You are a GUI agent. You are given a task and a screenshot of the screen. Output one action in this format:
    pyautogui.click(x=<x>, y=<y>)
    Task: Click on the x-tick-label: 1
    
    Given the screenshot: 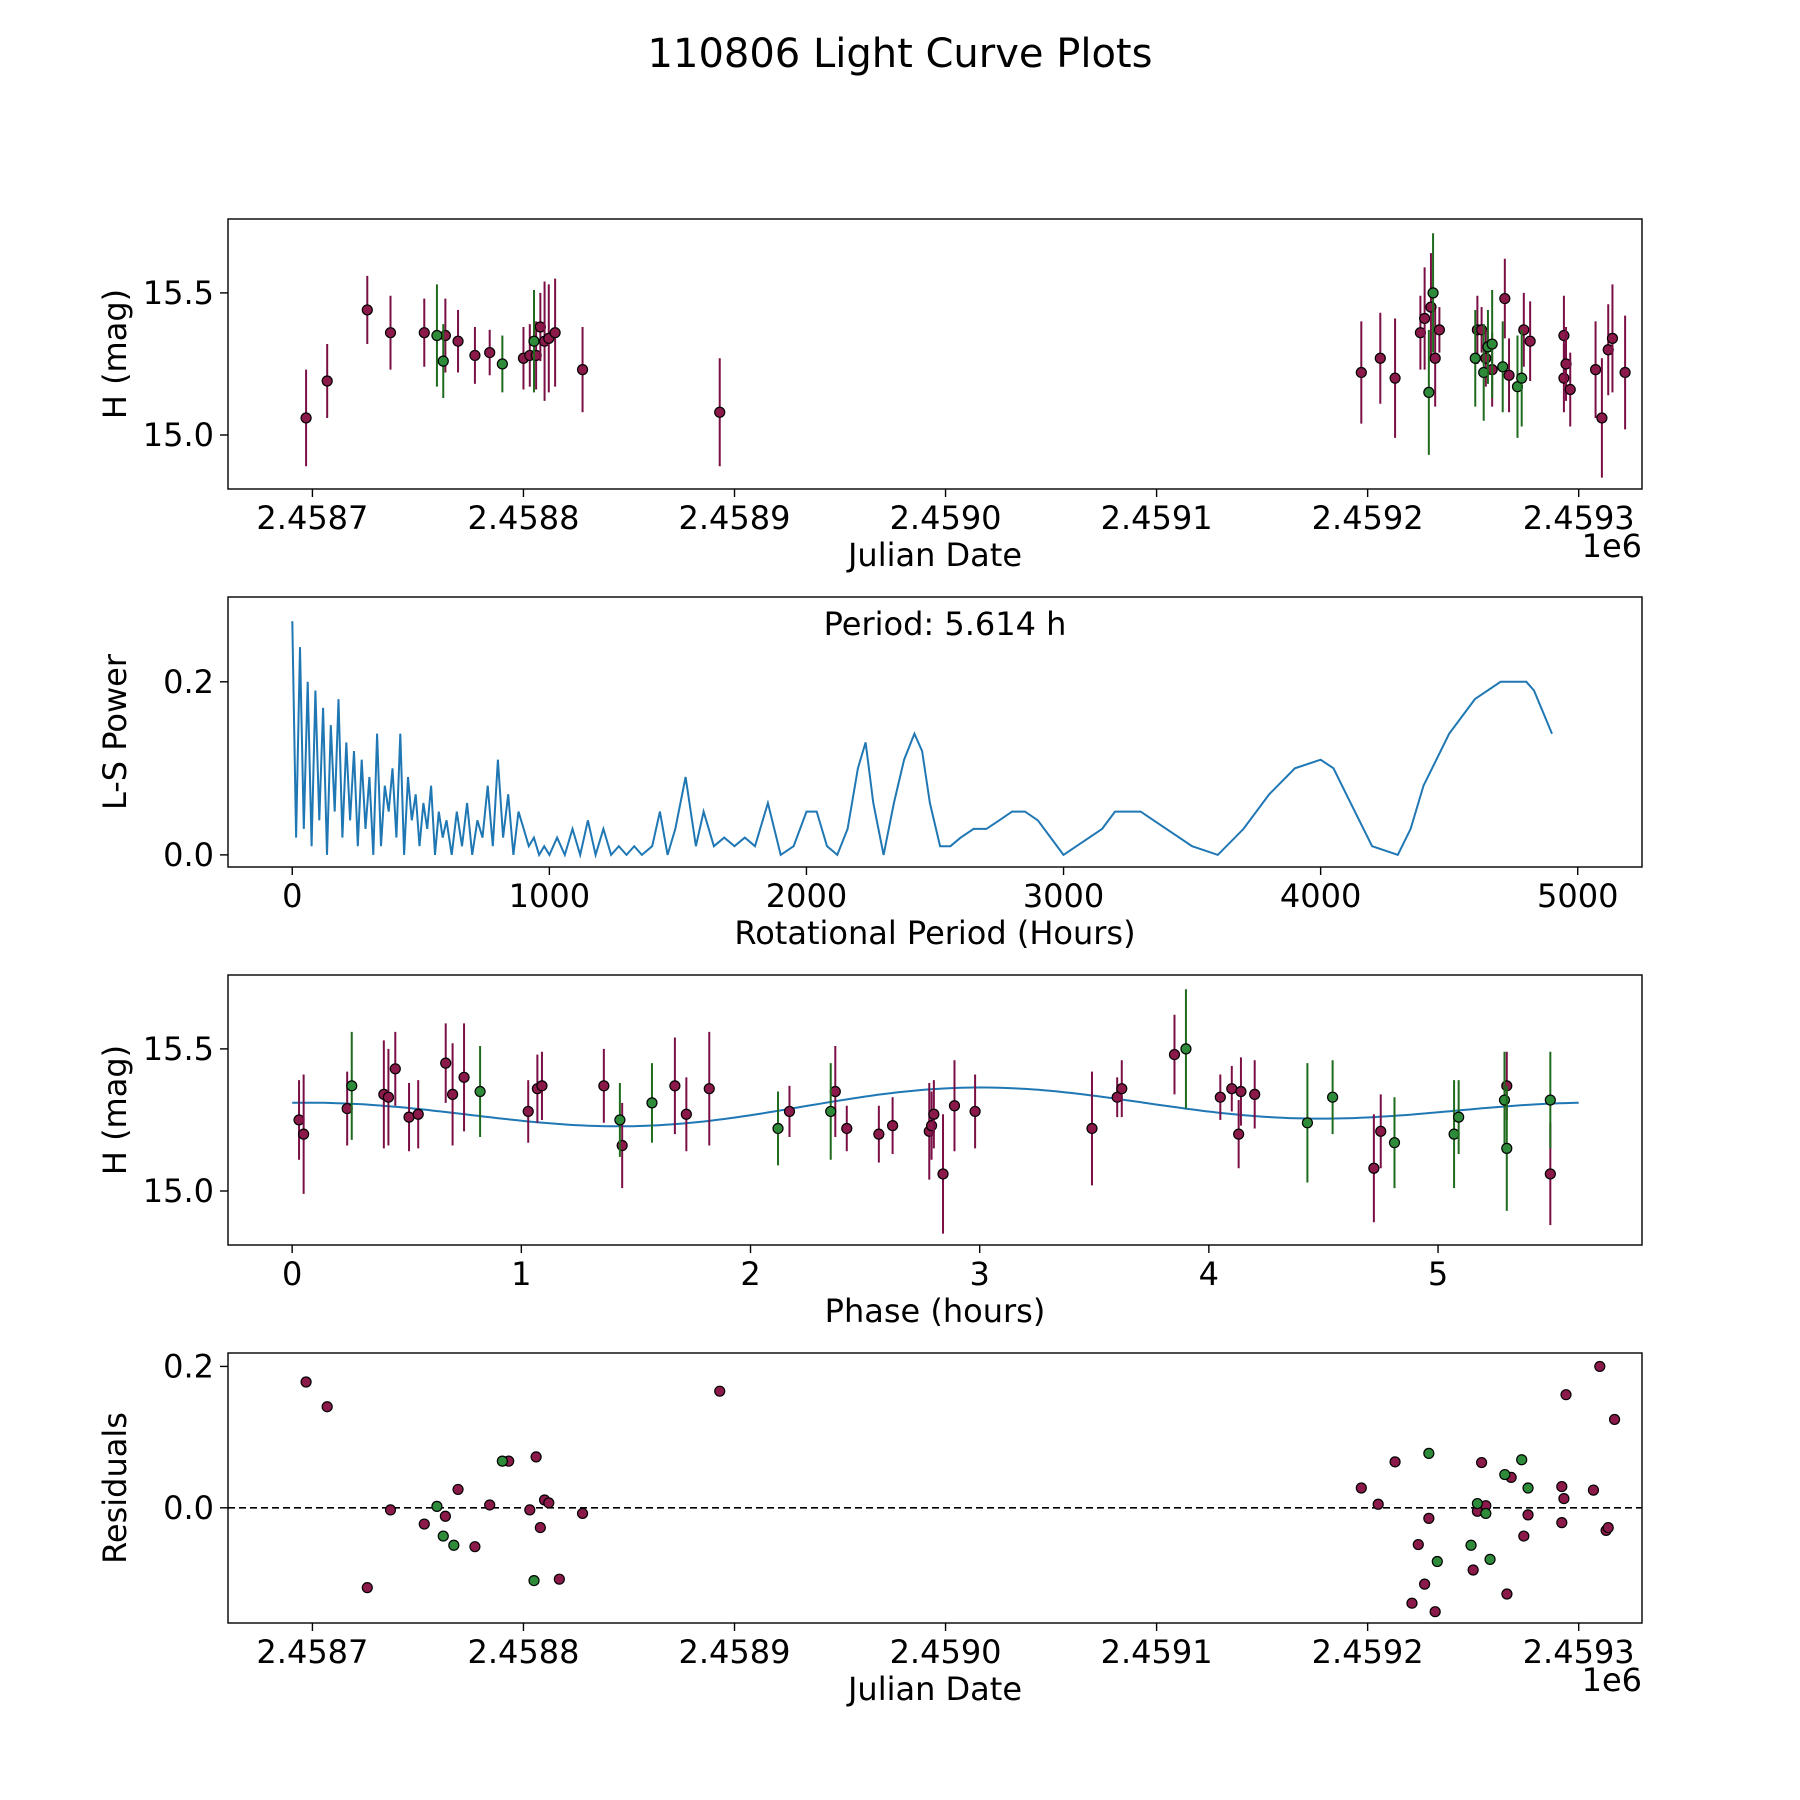 What is the action you would take?
    pyautogui.click(x=521, y=1274)
    